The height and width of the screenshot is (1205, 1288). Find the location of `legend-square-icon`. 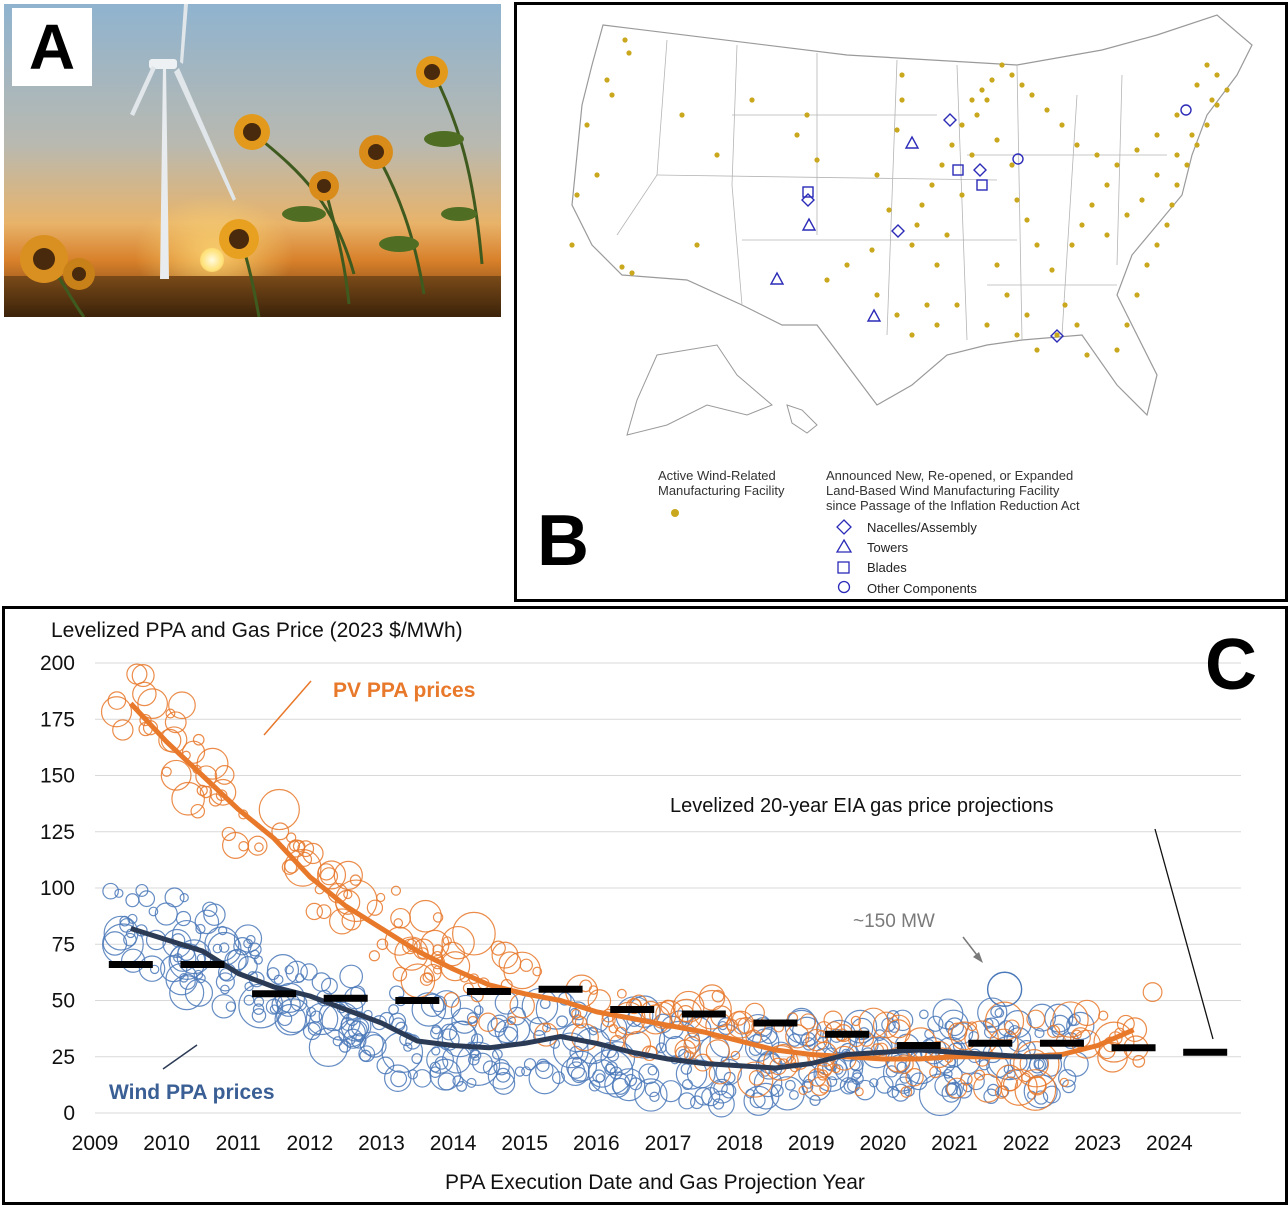

legend-square-icon is located at coordinates (843, 567).